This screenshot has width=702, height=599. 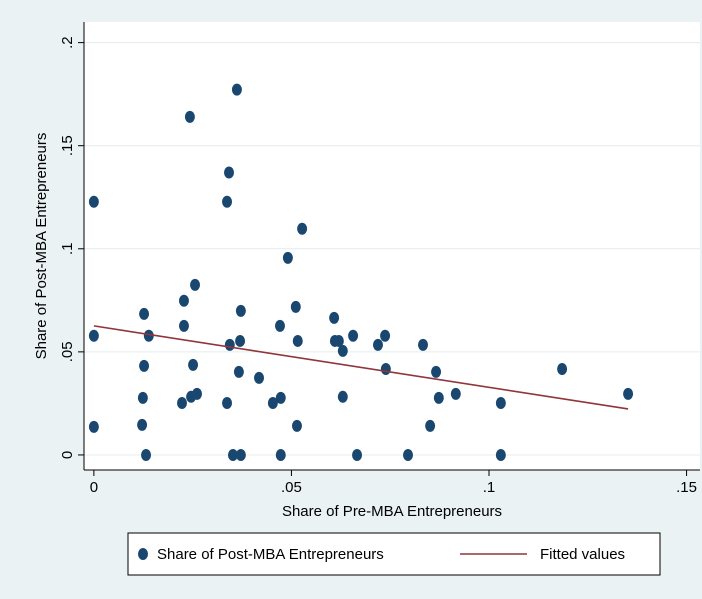 What do you see at coordinates (67, 455) in the screenshot?
I see `y-tick-label: 0` at bounding box center [67, 455].